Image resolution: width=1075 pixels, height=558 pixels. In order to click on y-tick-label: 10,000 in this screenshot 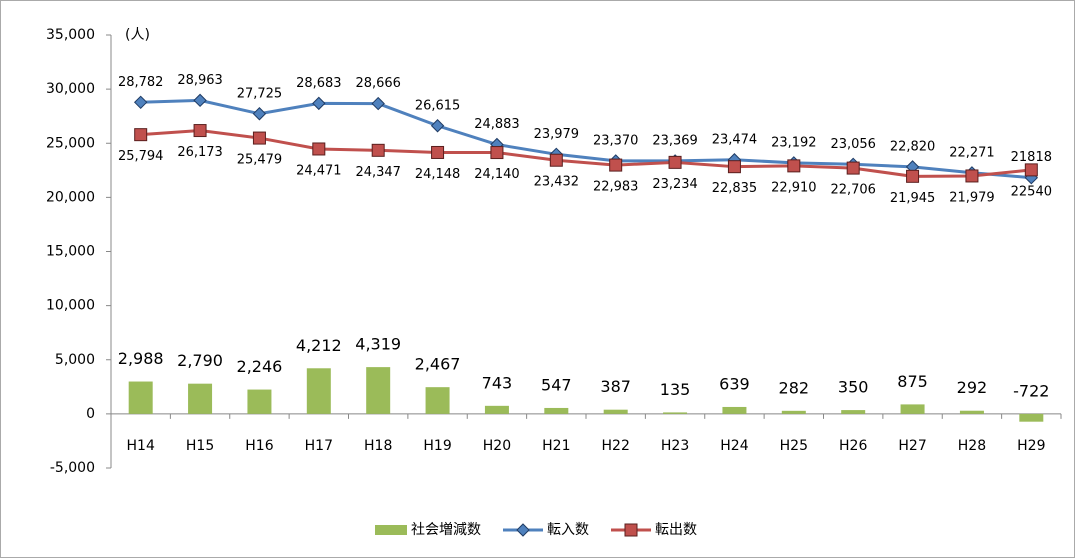, I will do `click(70, 306)`.